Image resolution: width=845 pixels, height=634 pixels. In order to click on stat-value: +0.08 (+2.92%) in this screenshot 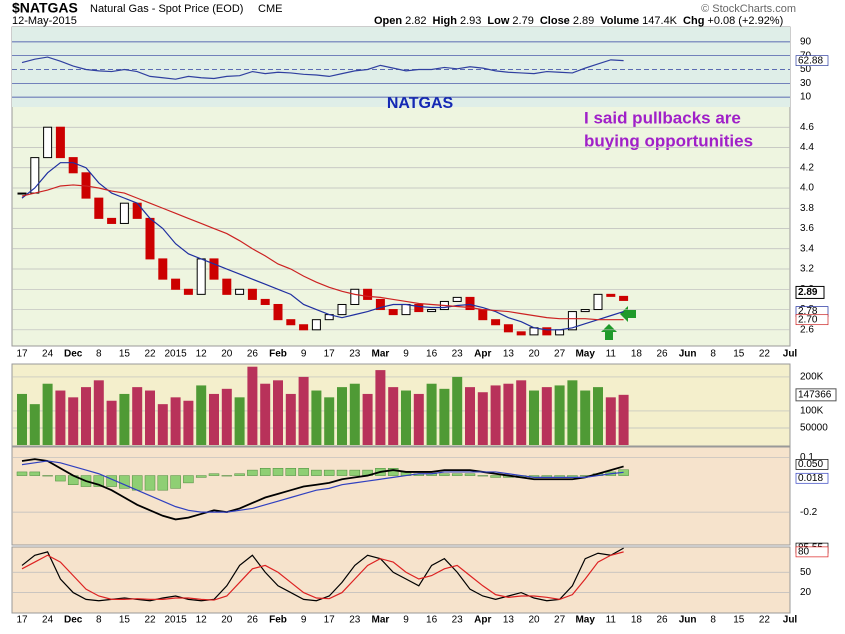, I will do `click(745, 21)`.